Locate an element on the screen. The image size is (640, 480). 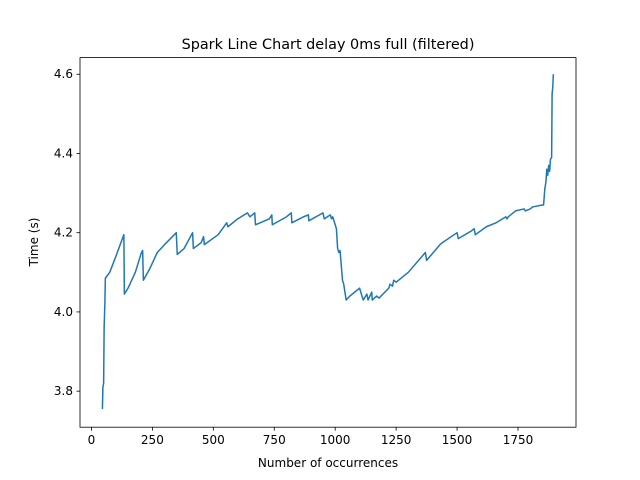
x-axis-label: Number of occurrences is located at coordinates (328, 463).